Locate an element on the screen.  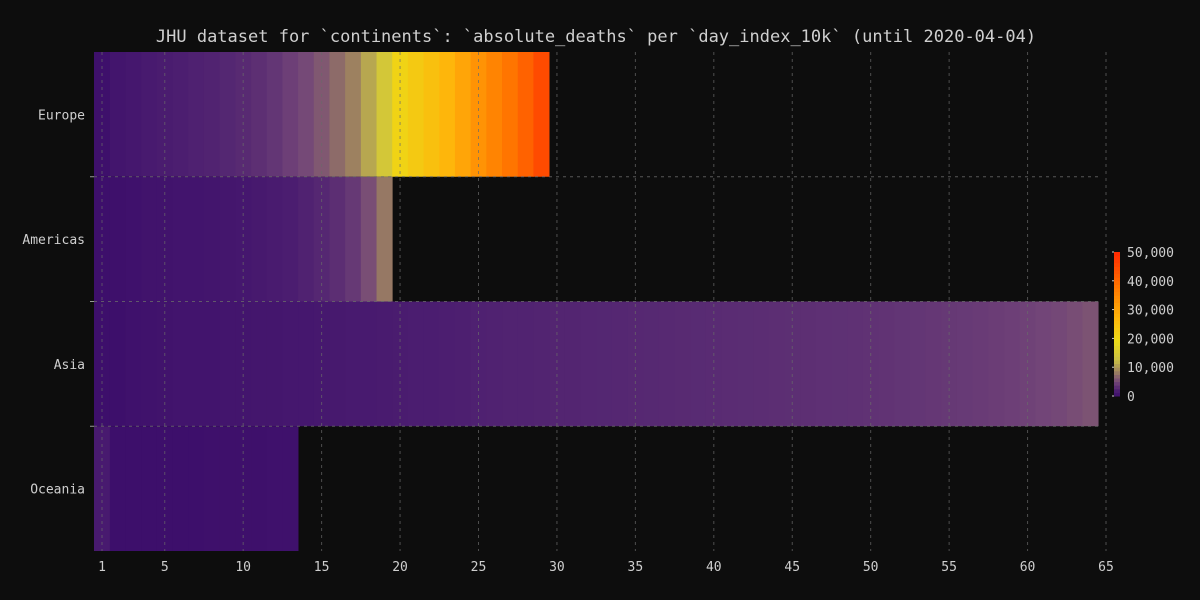
x-tick-label: 5 is located at coordinates (165, 567).